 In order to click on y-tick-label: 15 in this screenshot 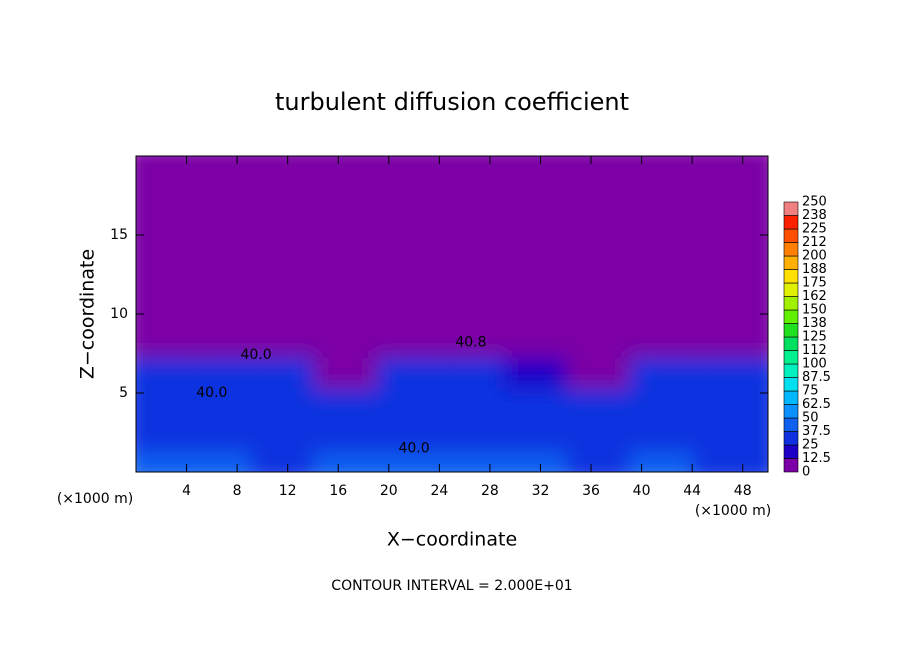, I will do `click(119, 235)`.